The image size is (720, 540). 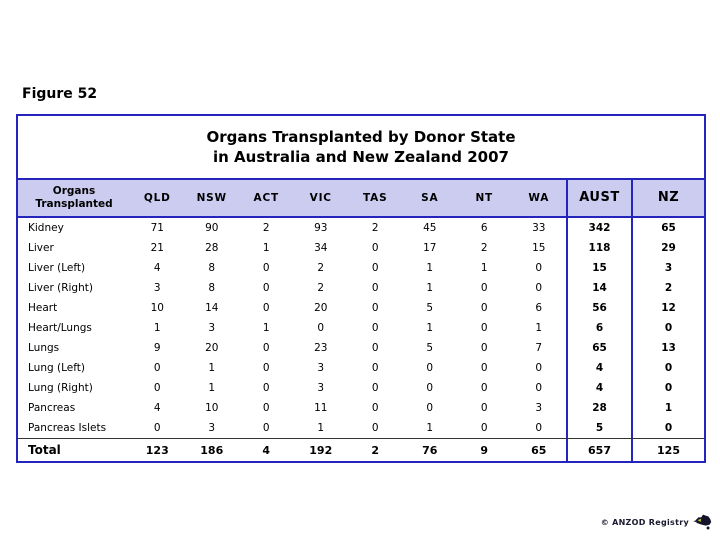 What do you see at coordinates (361, 136) in the screenshot?
I see `table-title-line1: Organs Transplanted by Donor State` at bounding box center [361, 136].